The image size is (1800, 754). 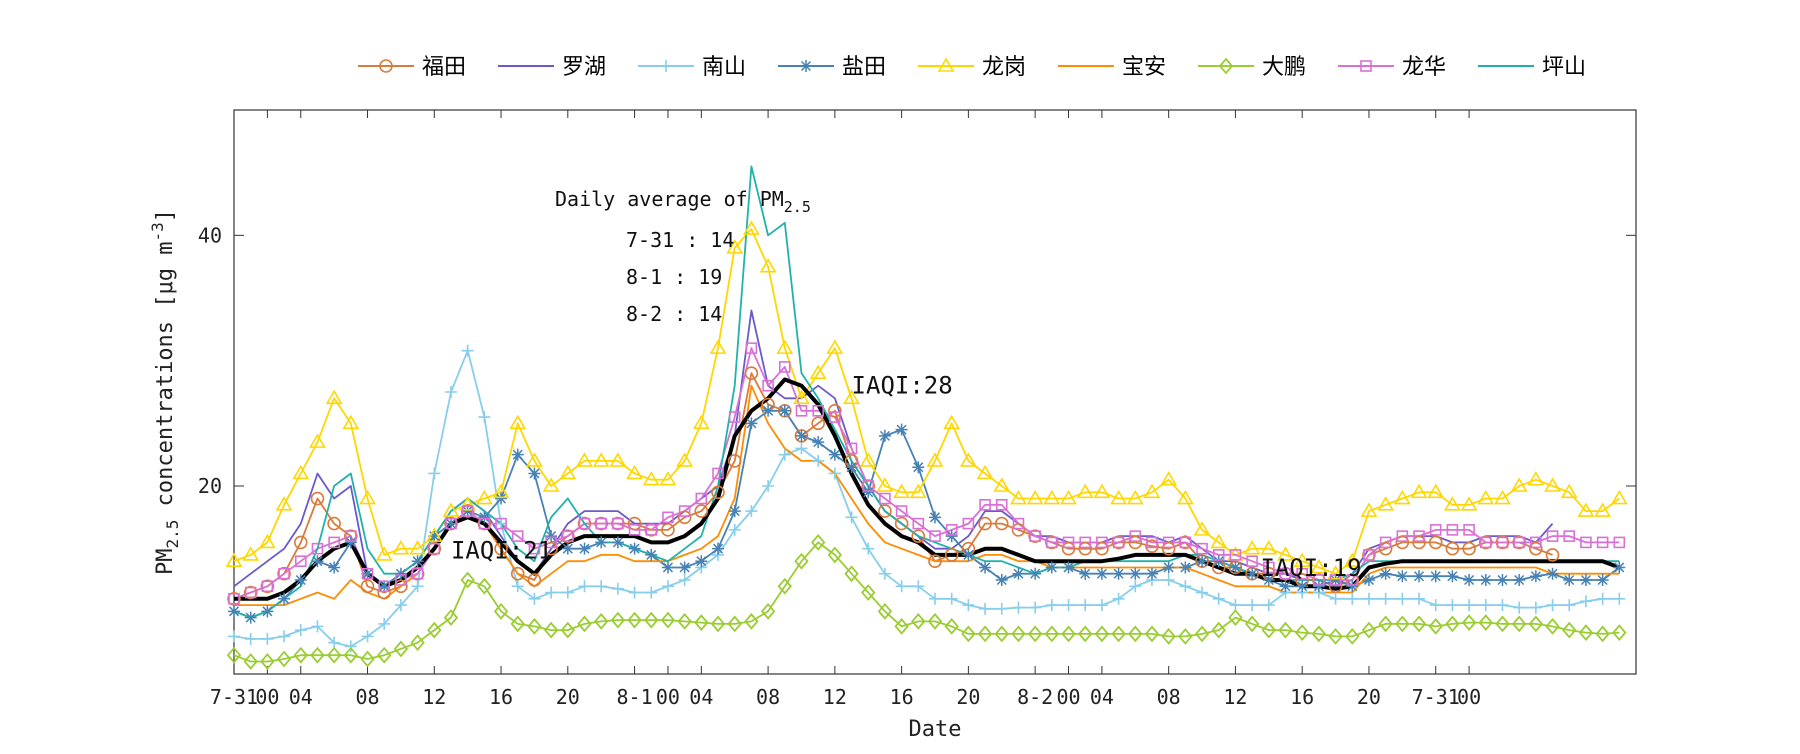 I want to click on x-tick-label: 04, so click(x=1102, y=697).